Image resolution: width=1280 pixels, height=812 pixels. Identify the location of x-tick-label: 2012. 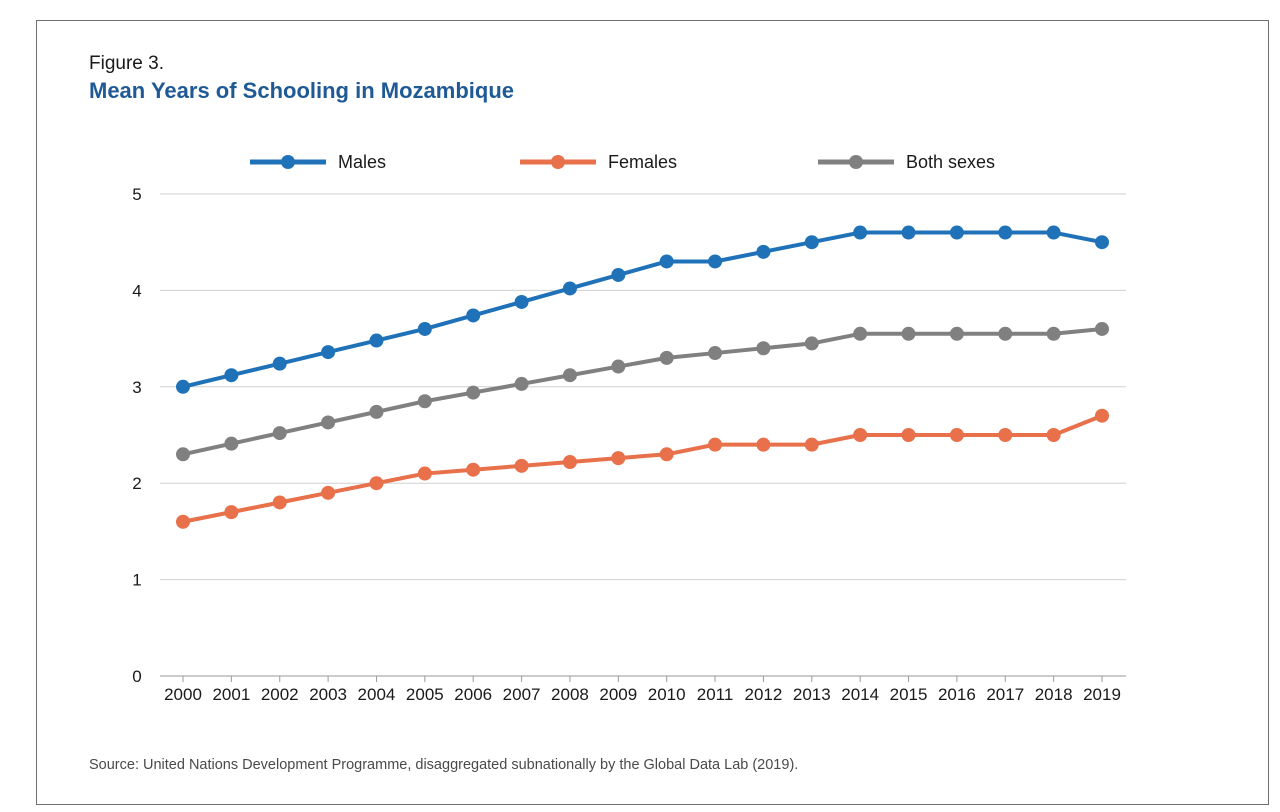
(764, 694).